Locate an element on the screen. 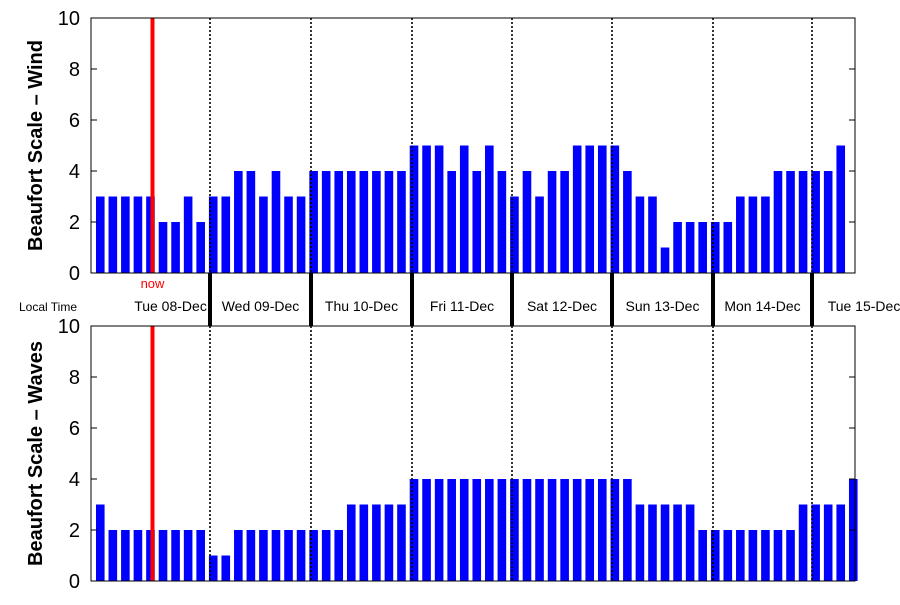  day-label: Tue 15-Dec is located at coordinates (864, 306).